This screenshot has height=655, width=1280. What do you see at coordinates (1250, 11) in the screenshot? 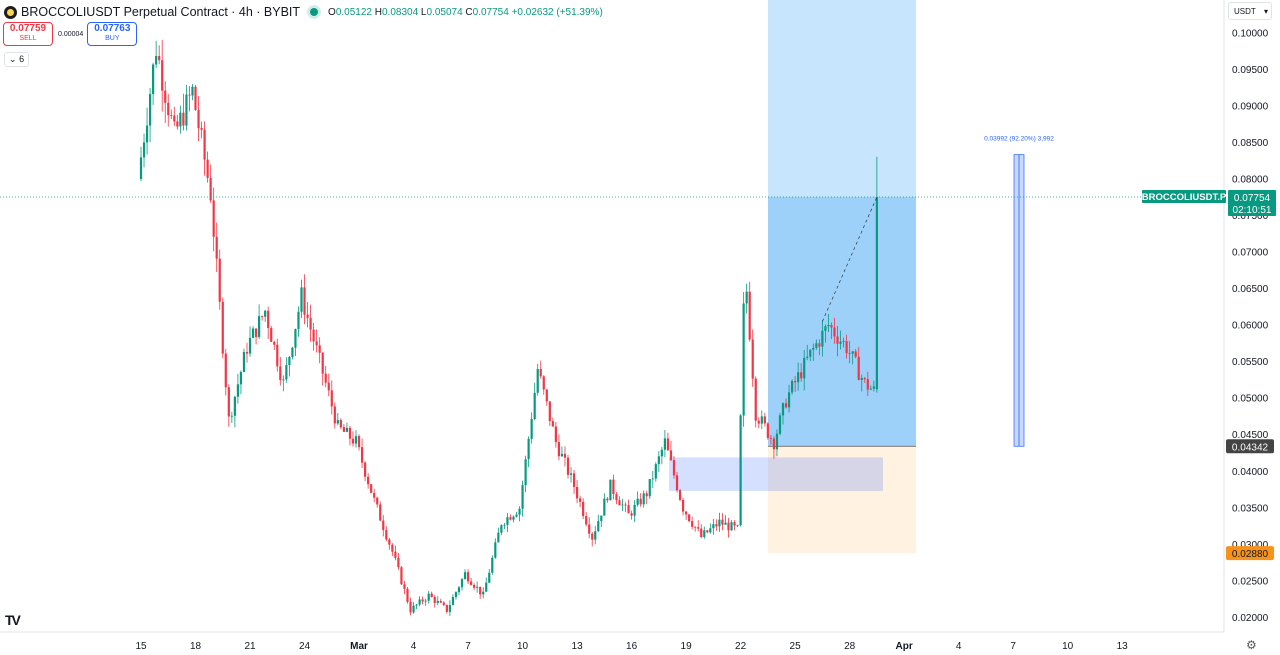
I see `currency-select: USDT ▾` at bounding box center [1250, 11].